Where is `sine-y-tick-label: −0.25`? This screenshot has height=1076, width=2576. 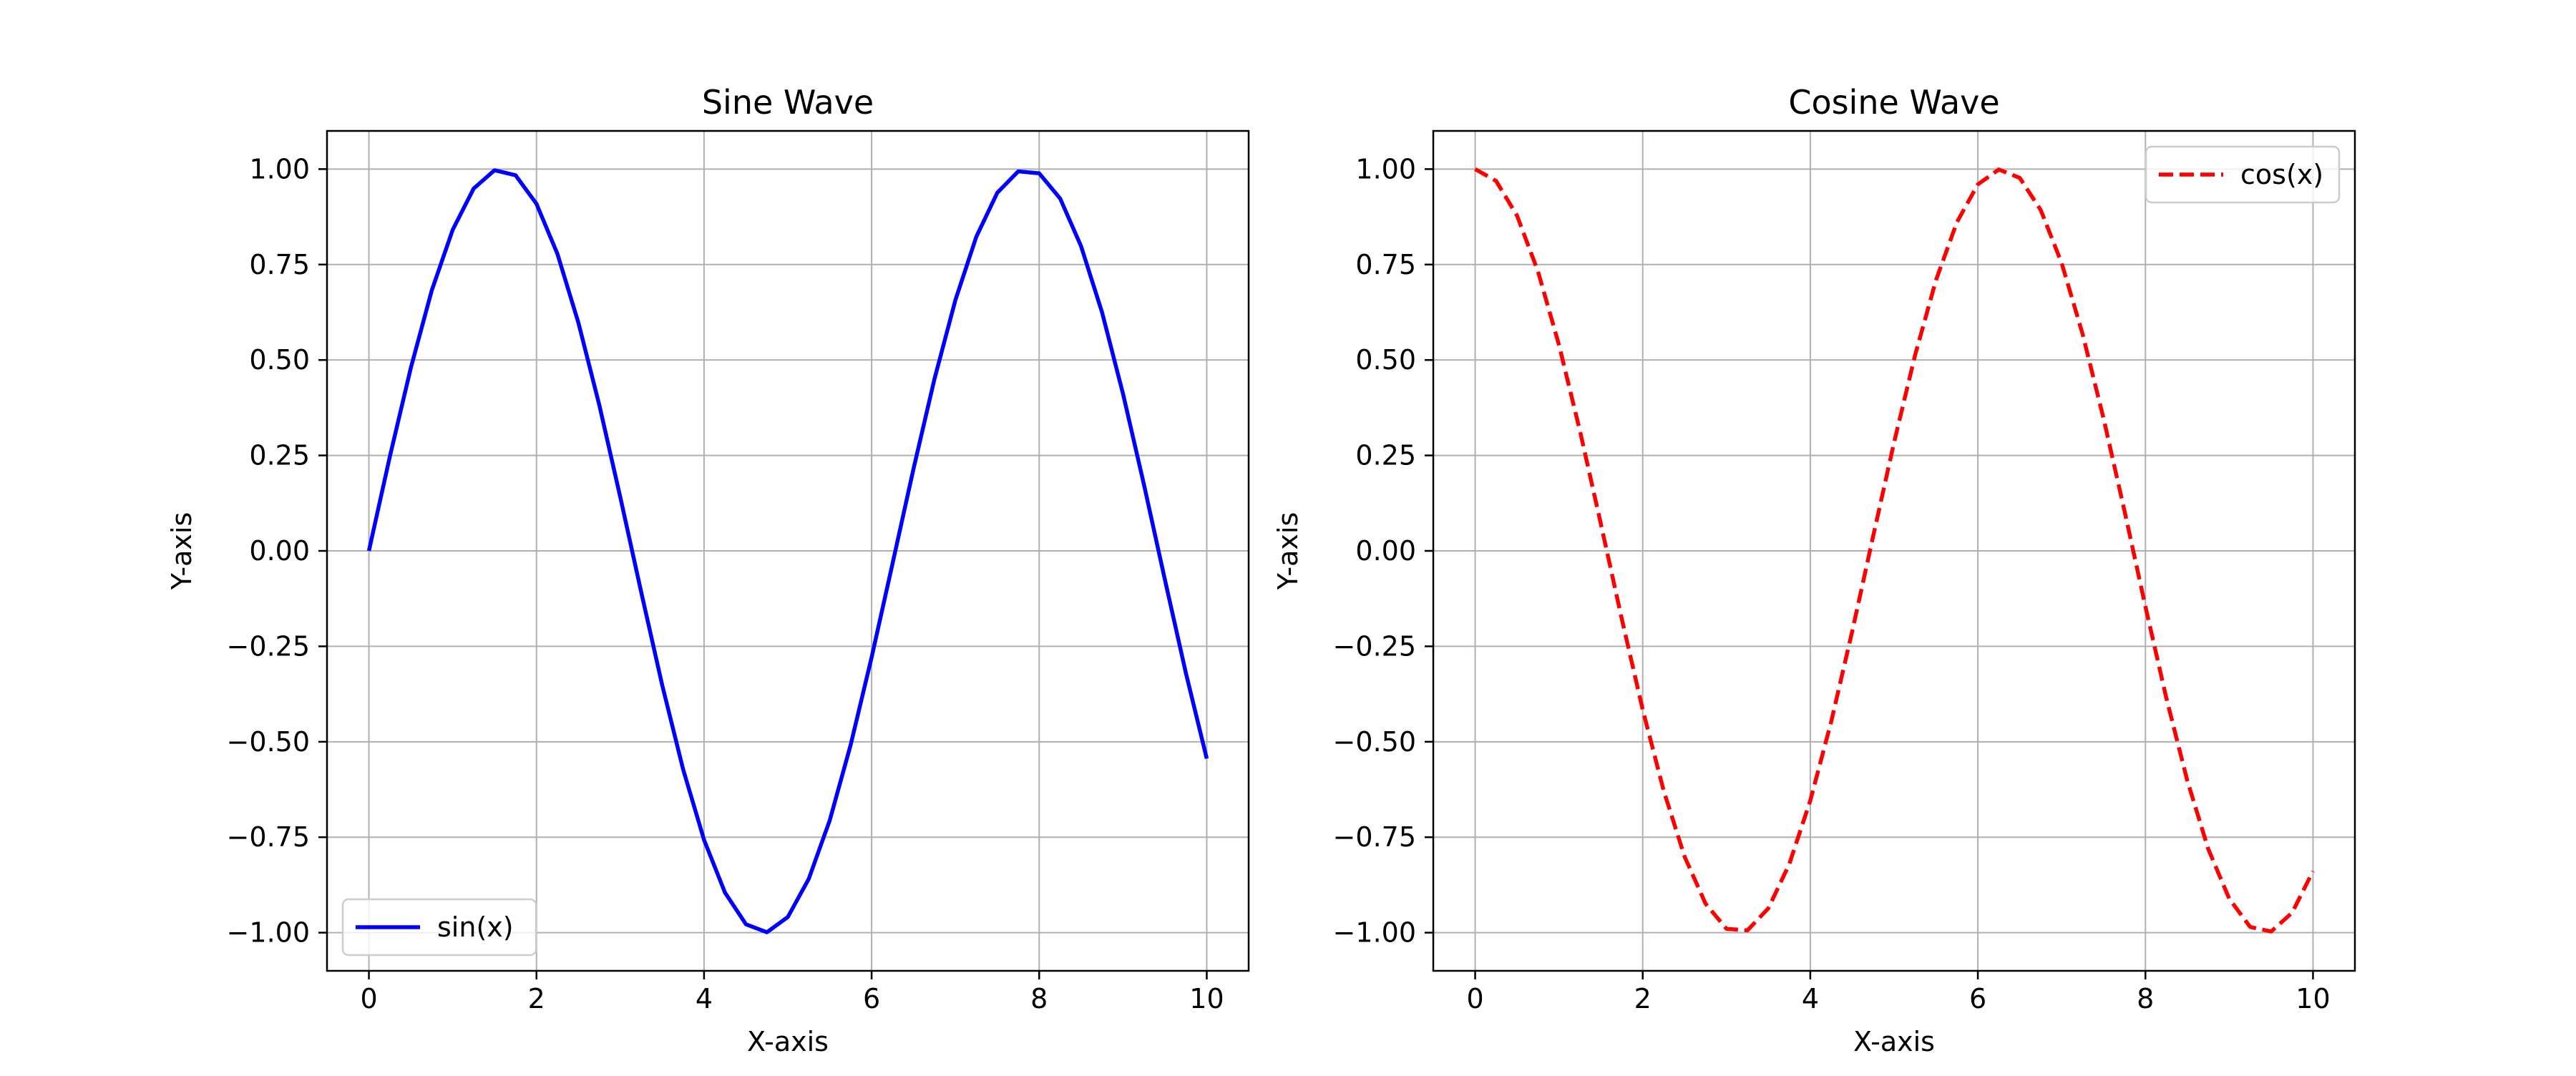
sine-y-tick-label: −0.25 is located at coordinates (268, 646).